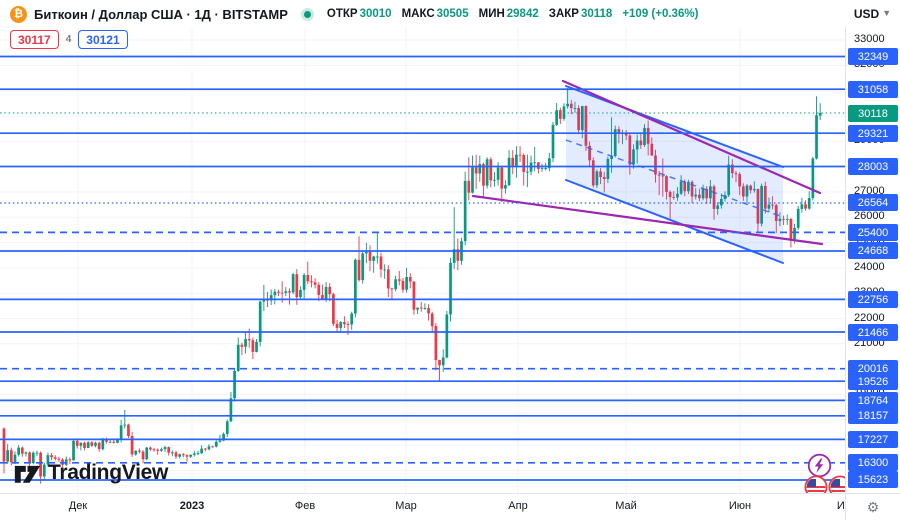 The image size is (900, 520). Describe the element at coordinates (873, 202) in the screenshot. I see `price-level-badge: 26564` at that location.